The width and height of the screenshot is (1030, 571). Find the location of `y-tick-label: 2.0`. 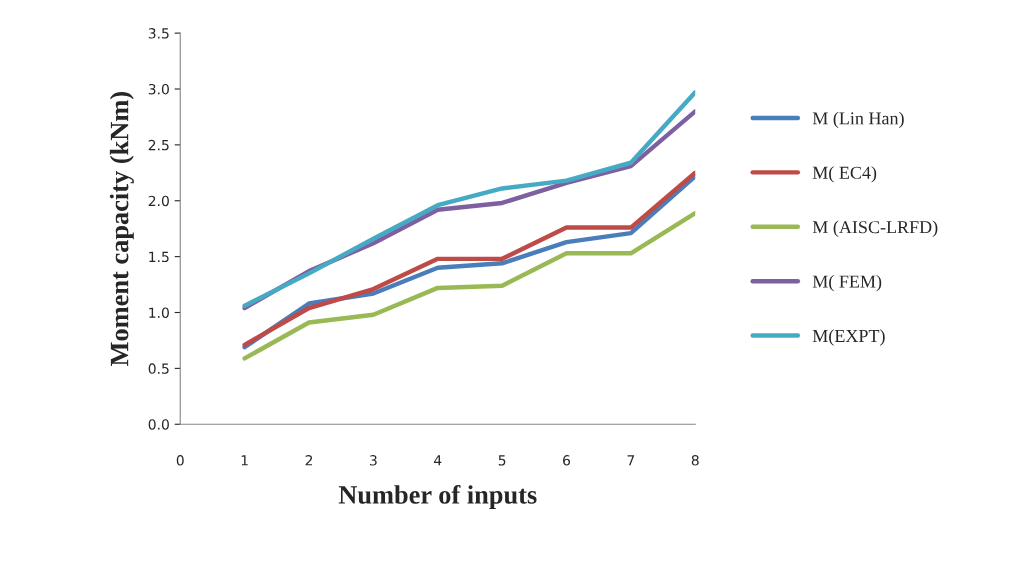

y-tick-label: 2.0 is located at coordinates (158, 201).